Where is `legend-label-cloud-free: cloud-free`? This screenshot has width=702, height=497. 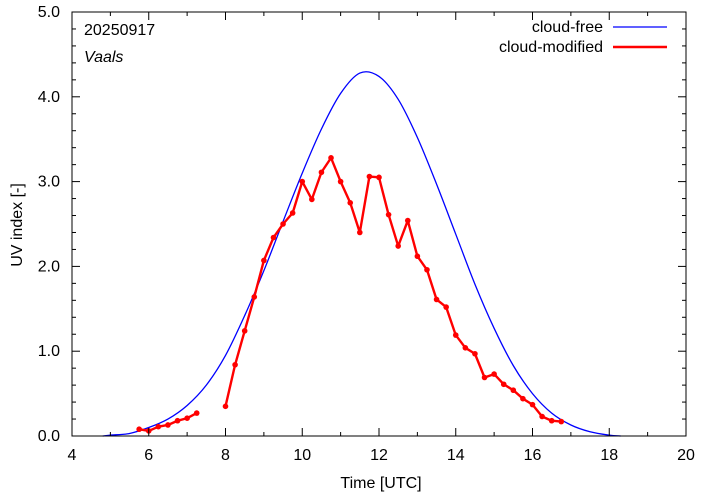 legend-label-cloud-free: cloud-free is located at coordinates (567, 27).